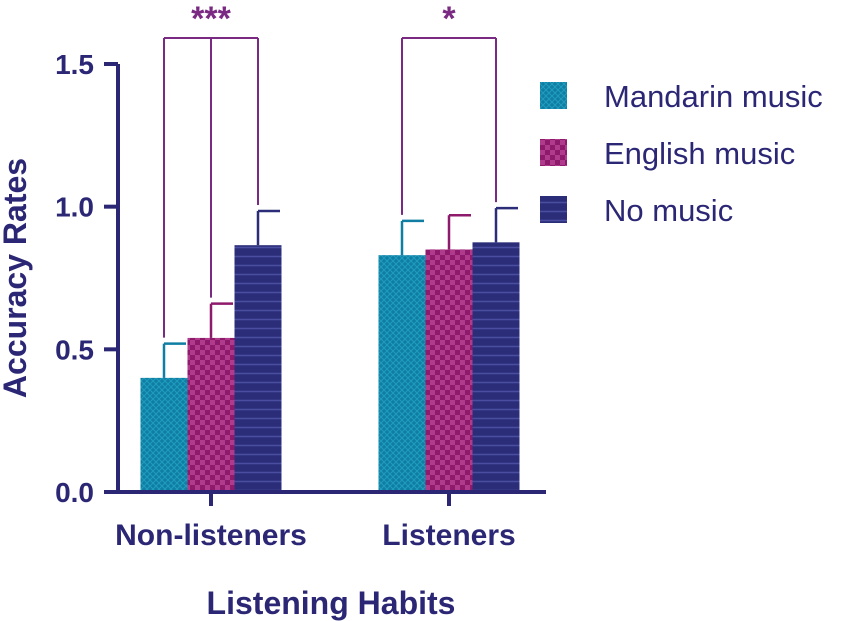  What do you see at coordinates (74, 278) in the screenshot?
I see `y-tick-labels: 0.0 0.5 1.0 1.5` at bounding box center [74, 278].